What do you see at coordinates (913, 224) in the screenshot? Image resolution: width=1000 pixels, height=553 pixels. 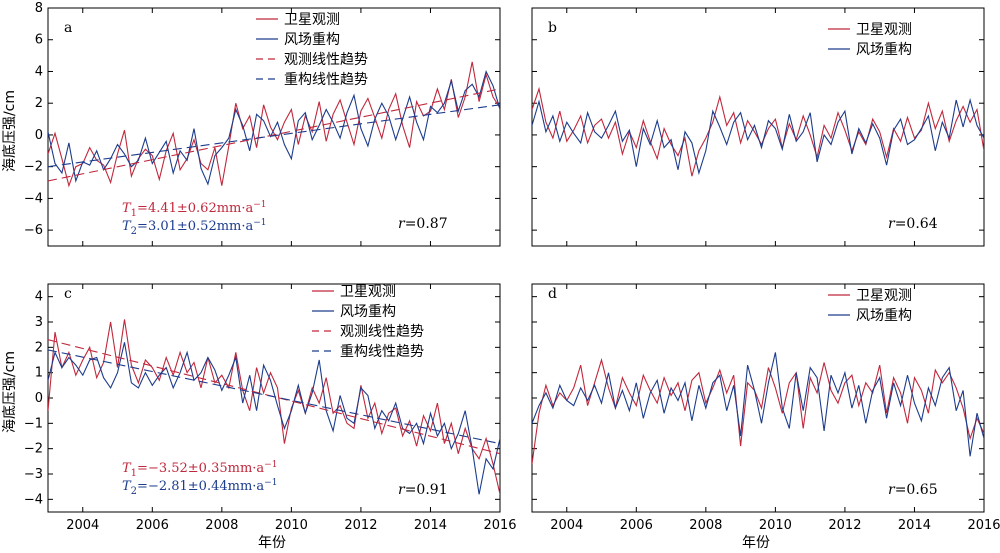 I see `correlation-label: r=0.64` at bounding box center [913, 224].